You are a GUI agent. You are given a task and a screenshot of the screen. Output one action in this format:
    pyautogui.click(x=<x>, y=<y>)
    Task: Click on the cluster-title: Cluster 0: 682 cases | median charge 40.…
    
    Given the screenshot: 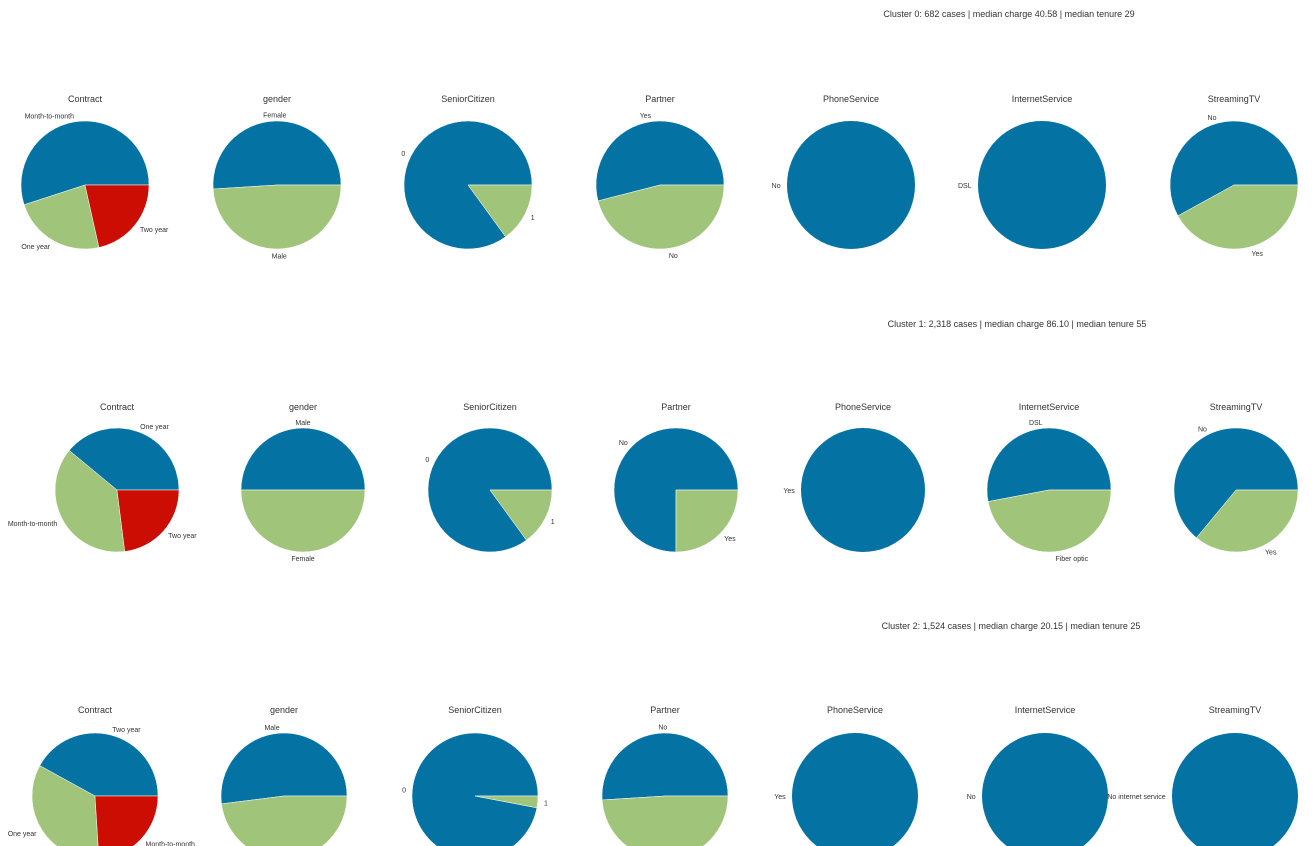 What is the action you would take?
    pyautogui.click(x=1008, y=14)
    